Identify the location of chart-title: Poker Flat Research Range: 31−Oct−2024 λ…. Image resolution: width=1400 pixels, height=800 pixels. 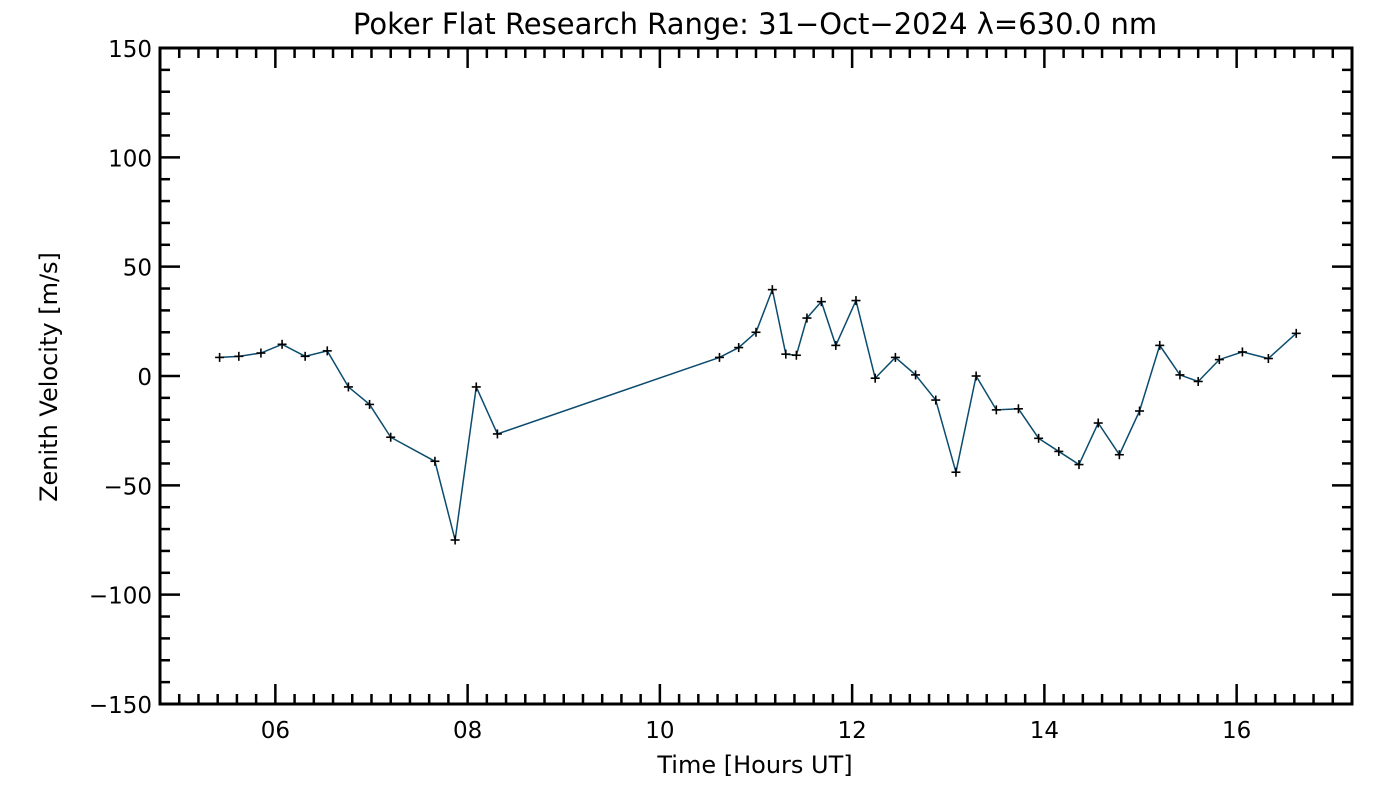
(755, 24).